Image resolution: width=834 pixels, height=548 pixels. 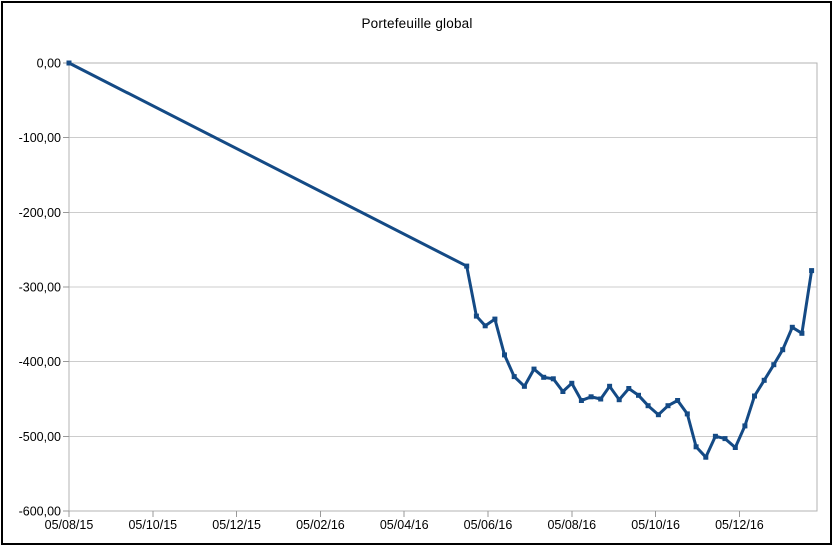 I want to click on x-axis-label: 05/10/15, so click(x=152, y=525).